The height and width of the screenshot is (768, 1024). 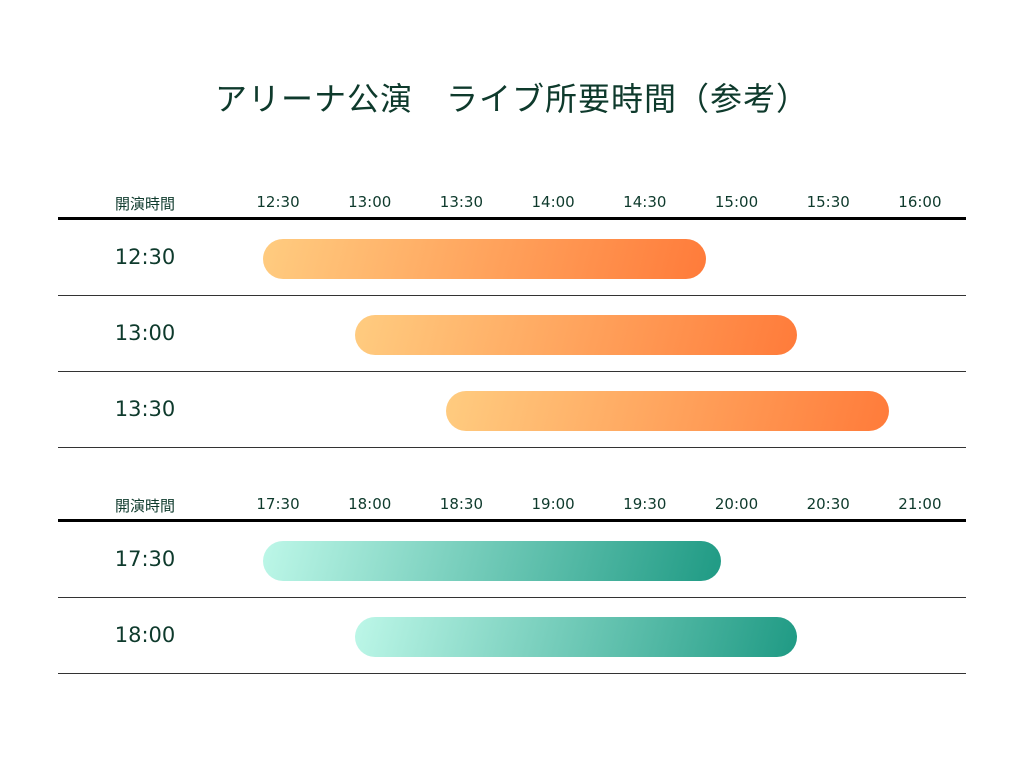 I want to click on tick-label: 18:30, so click(x=461, y=504).